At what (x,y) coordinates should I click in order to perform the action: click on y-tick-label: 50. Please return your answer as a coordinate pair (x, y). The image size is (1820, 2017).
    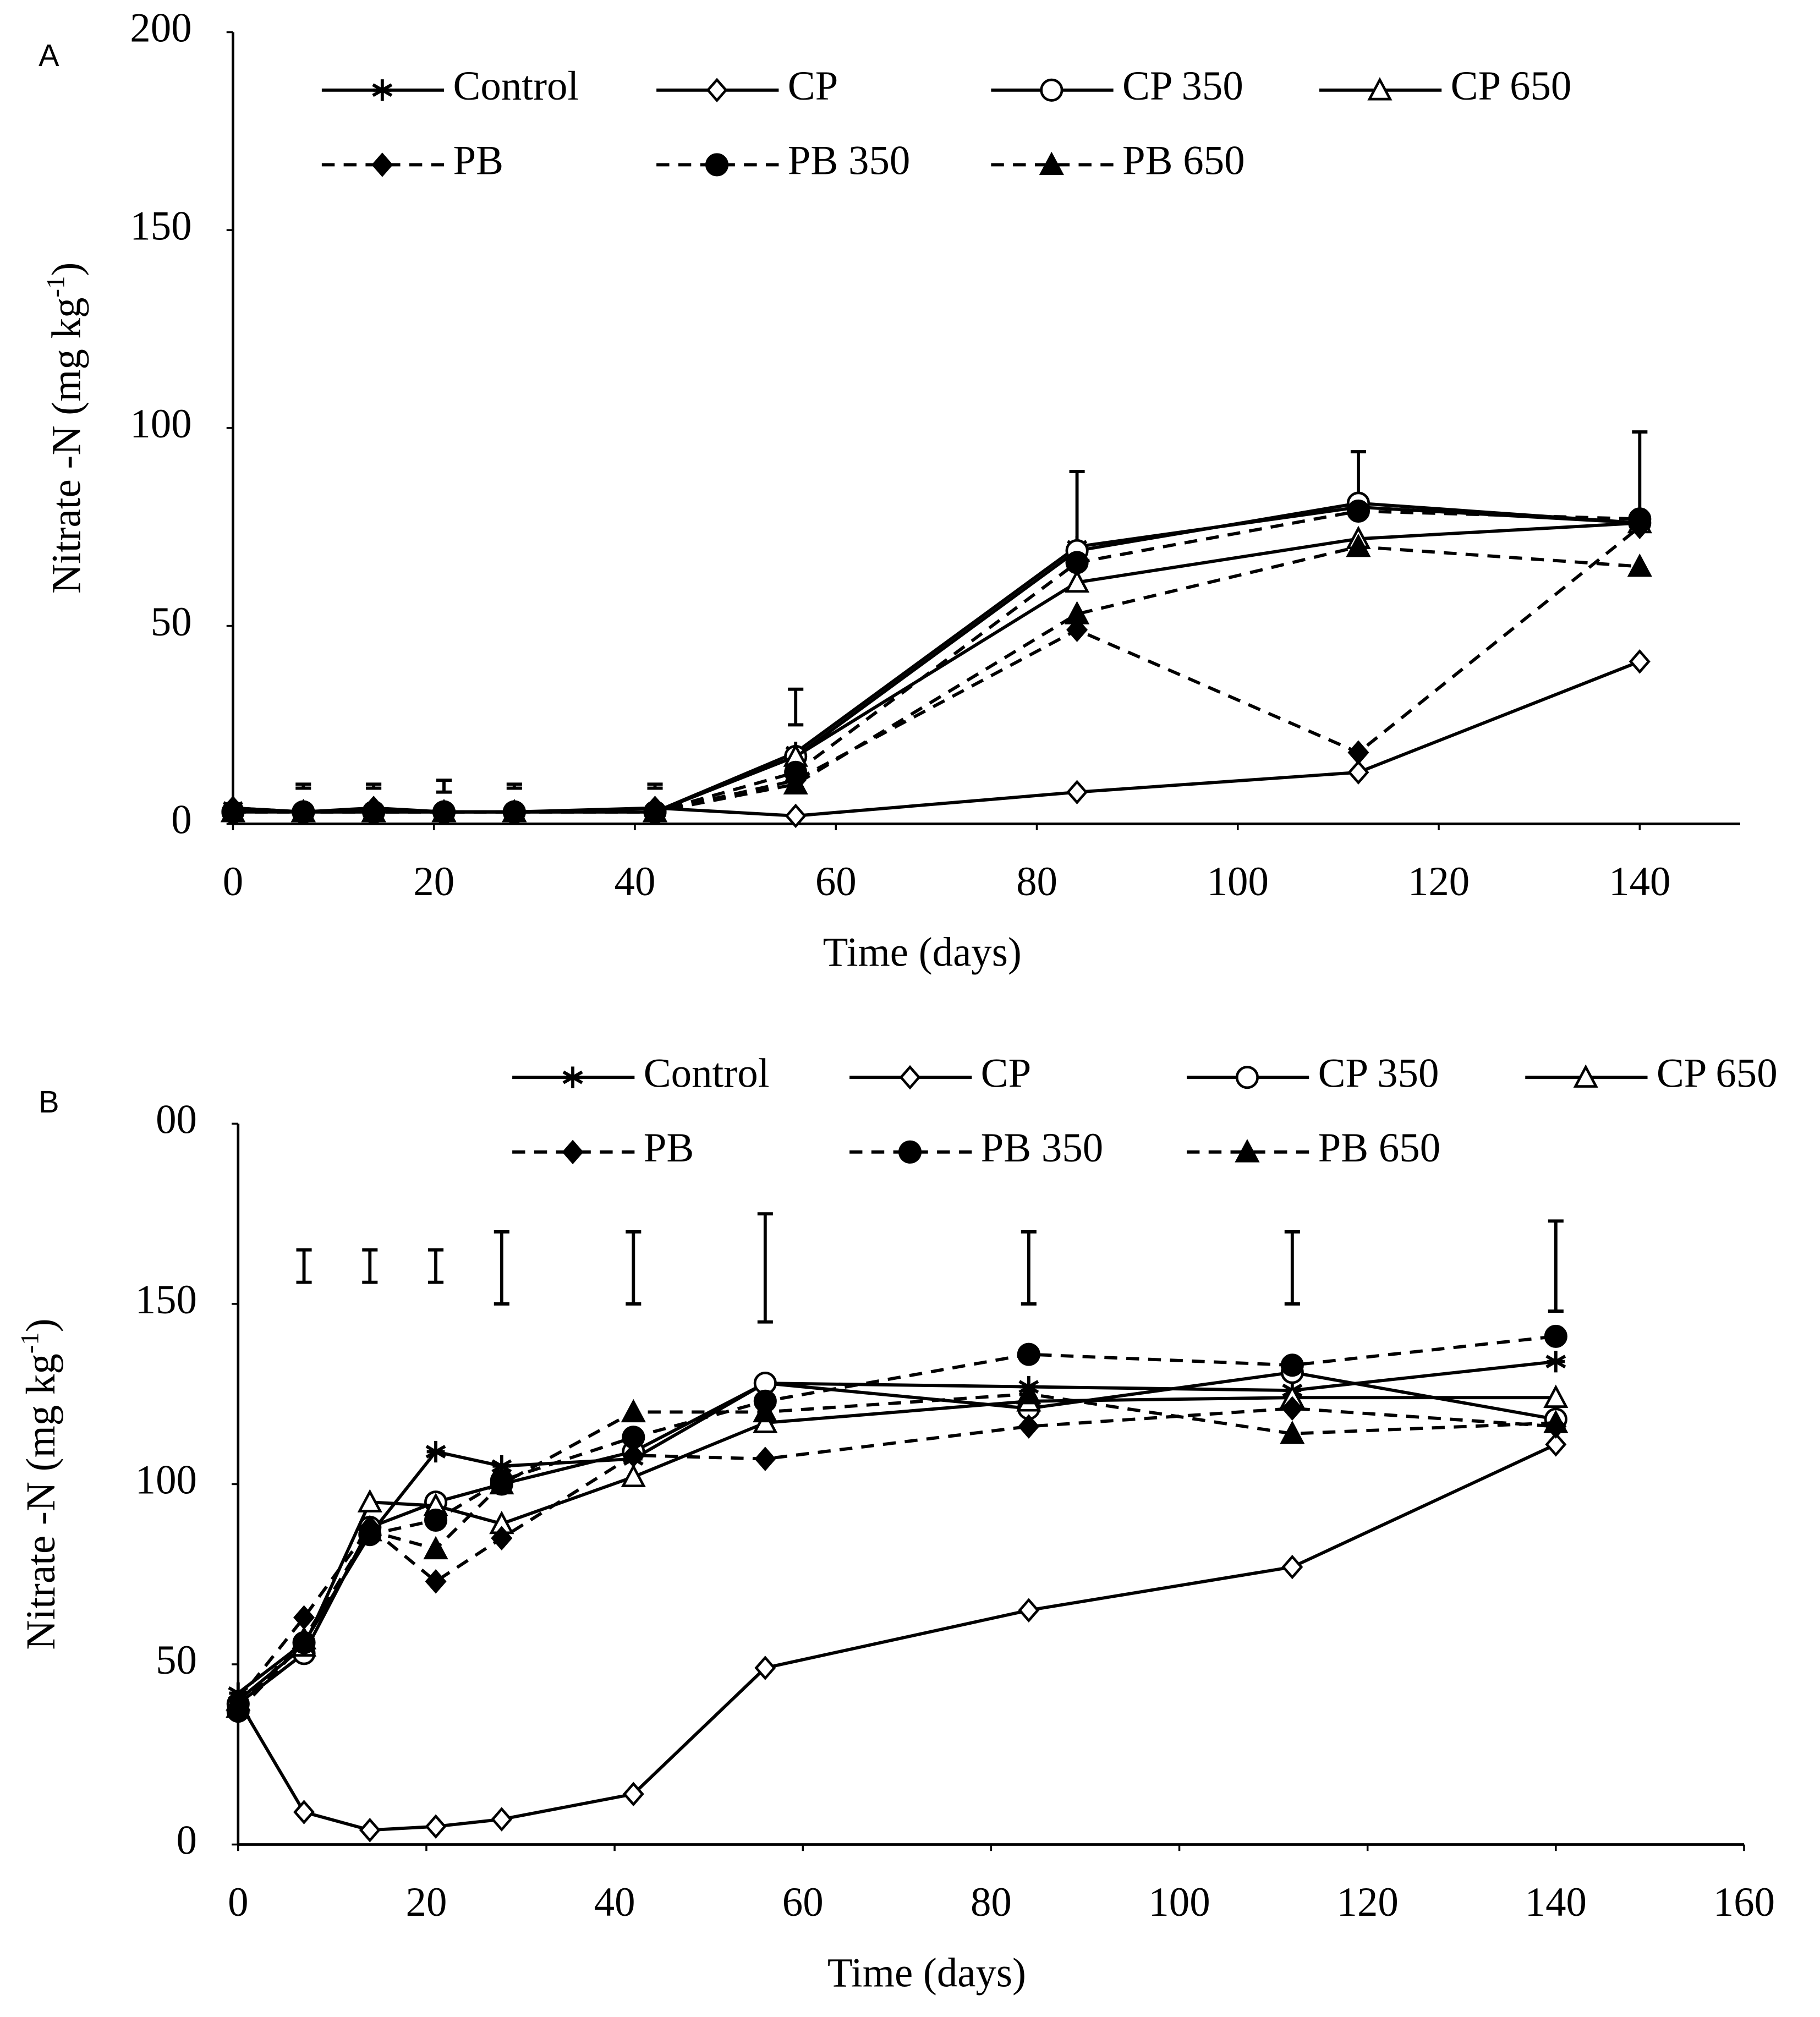
    Looking at the image, I should click on (176, 1660).